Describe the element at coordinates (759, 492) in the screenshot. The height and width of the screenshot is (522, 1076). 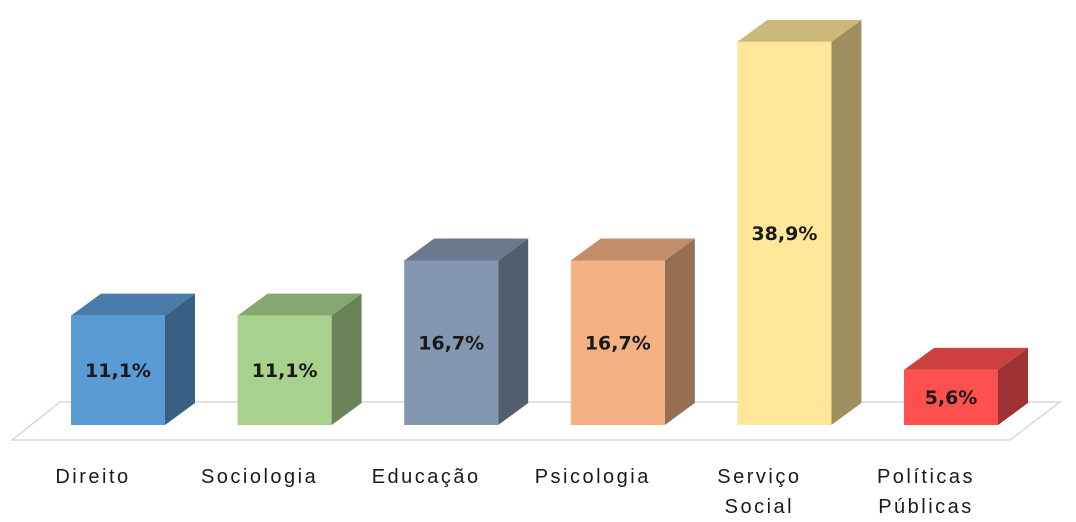
I see `x-tick-label: Serviço Social` at that location.